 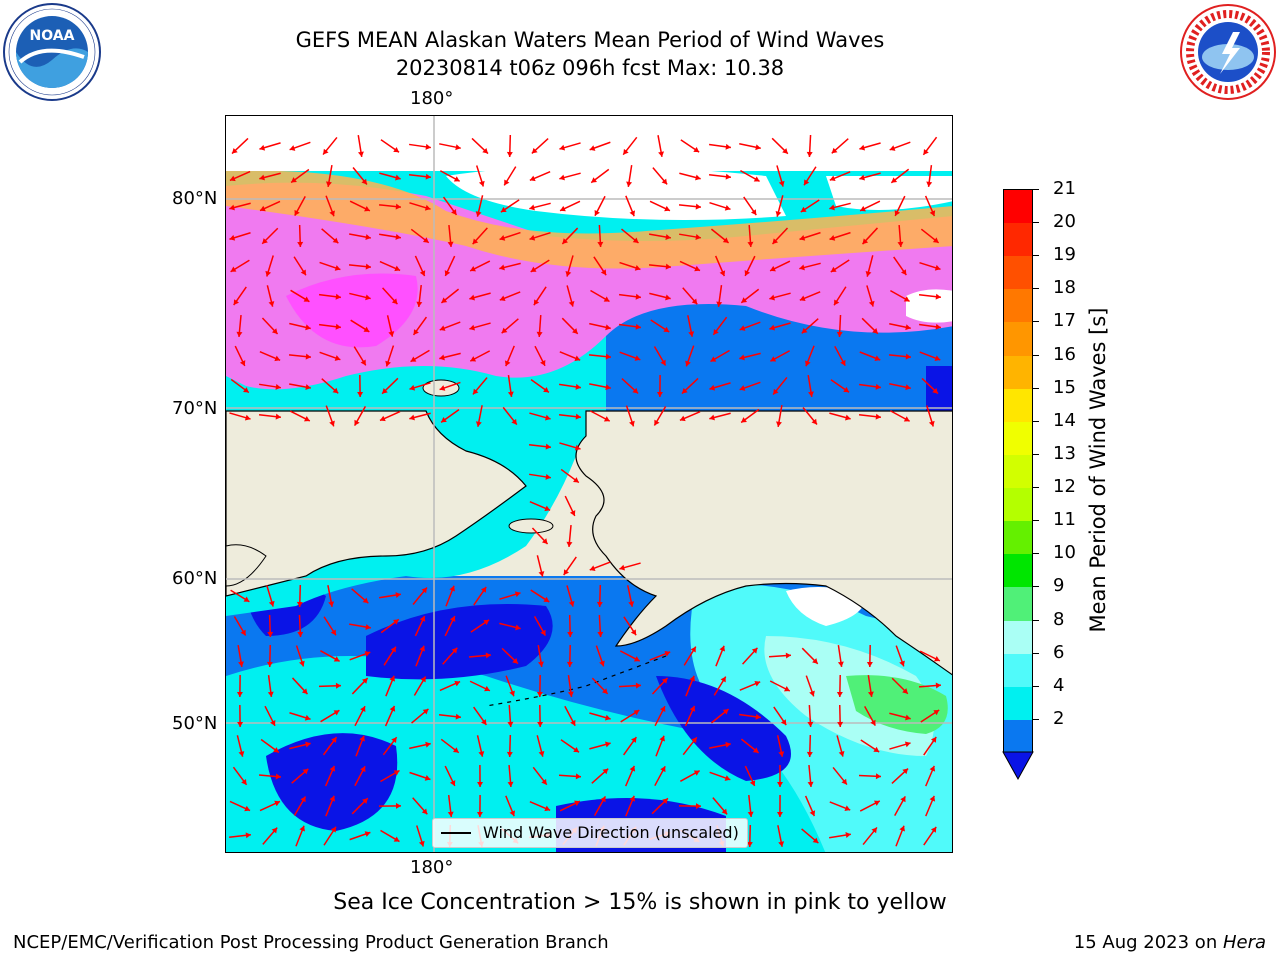 What do you see at coordinates (1064, 288) in the screenshot?
I see `colorbar-tick-label: 18` at bounding box center [1064, 288].